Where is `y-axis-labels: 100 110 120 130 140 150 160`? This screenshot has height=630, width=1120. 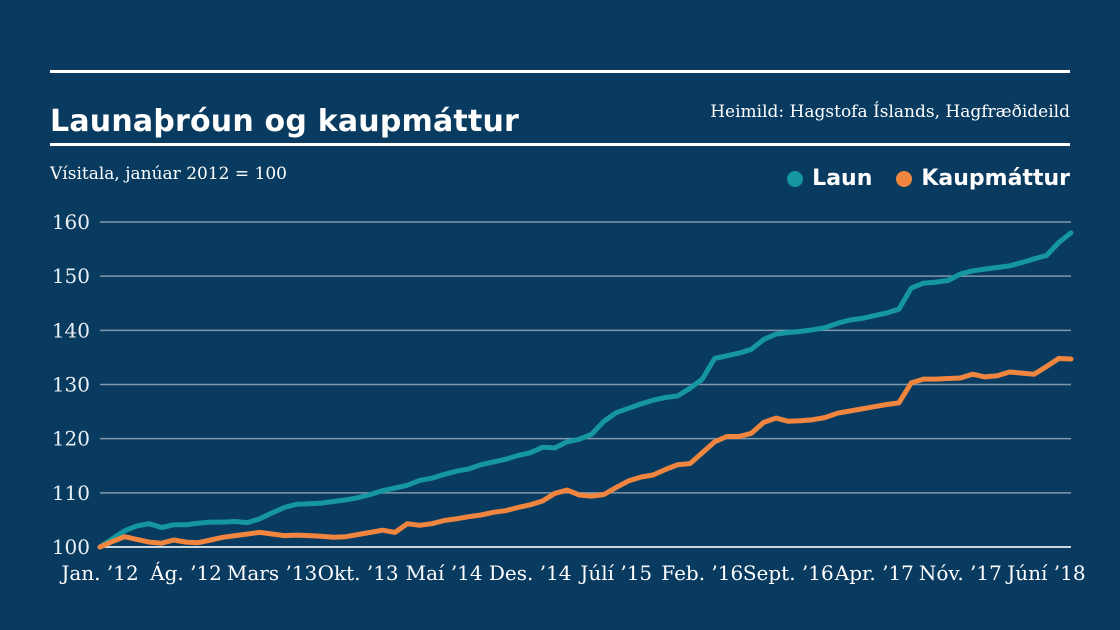 y-axis-labels: 100 110 120 130 140 150 160 is located at coordinates (71, 384).